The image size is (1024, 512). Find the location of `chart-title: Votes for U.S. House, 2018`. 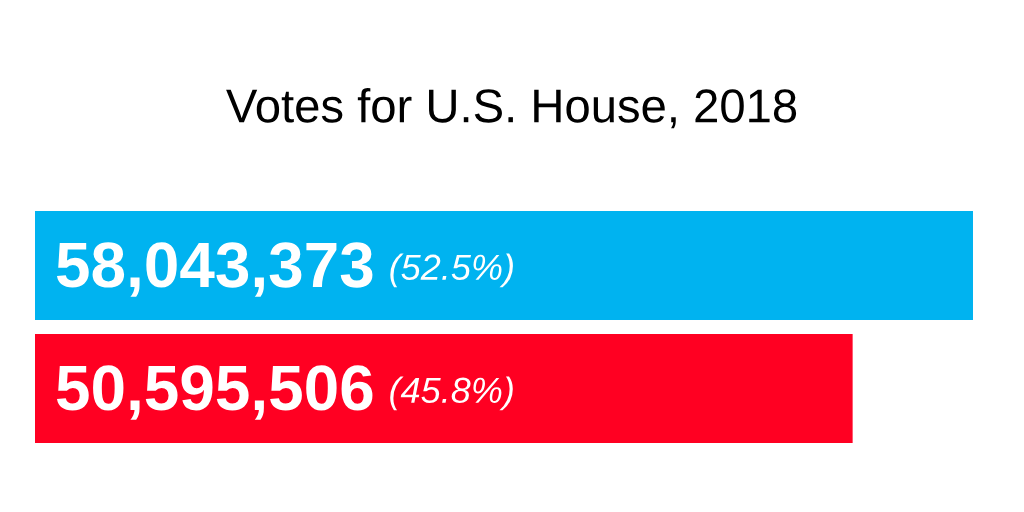

chart-title: Votes for U.S. House, 2018 is located at coordinates (511, 108).